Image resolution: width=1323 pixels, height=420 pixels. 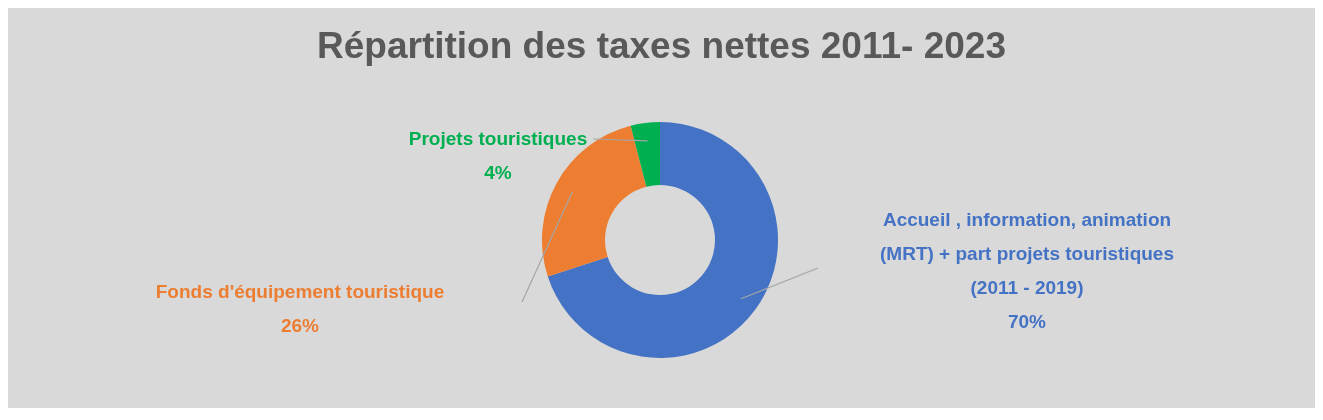 What do you see at coordinates (300, 291) in the screenshot?
I see `slice-label: Fonds d'équipement touristique` at bounding box center [300, 291].